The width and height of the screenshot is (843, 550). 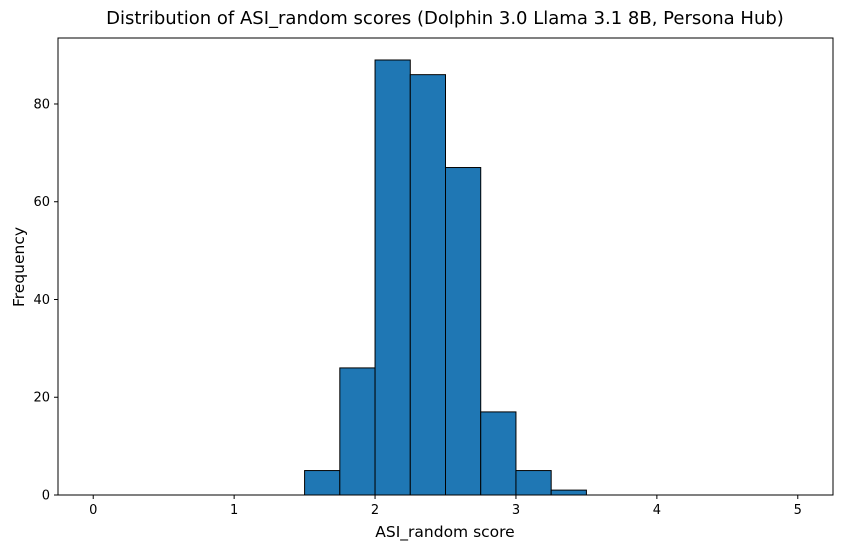 What do you see at coordinates (19, 267) in the screenshot?
I see `y-axis-label: Frequency` at bounding box center [19, 267].